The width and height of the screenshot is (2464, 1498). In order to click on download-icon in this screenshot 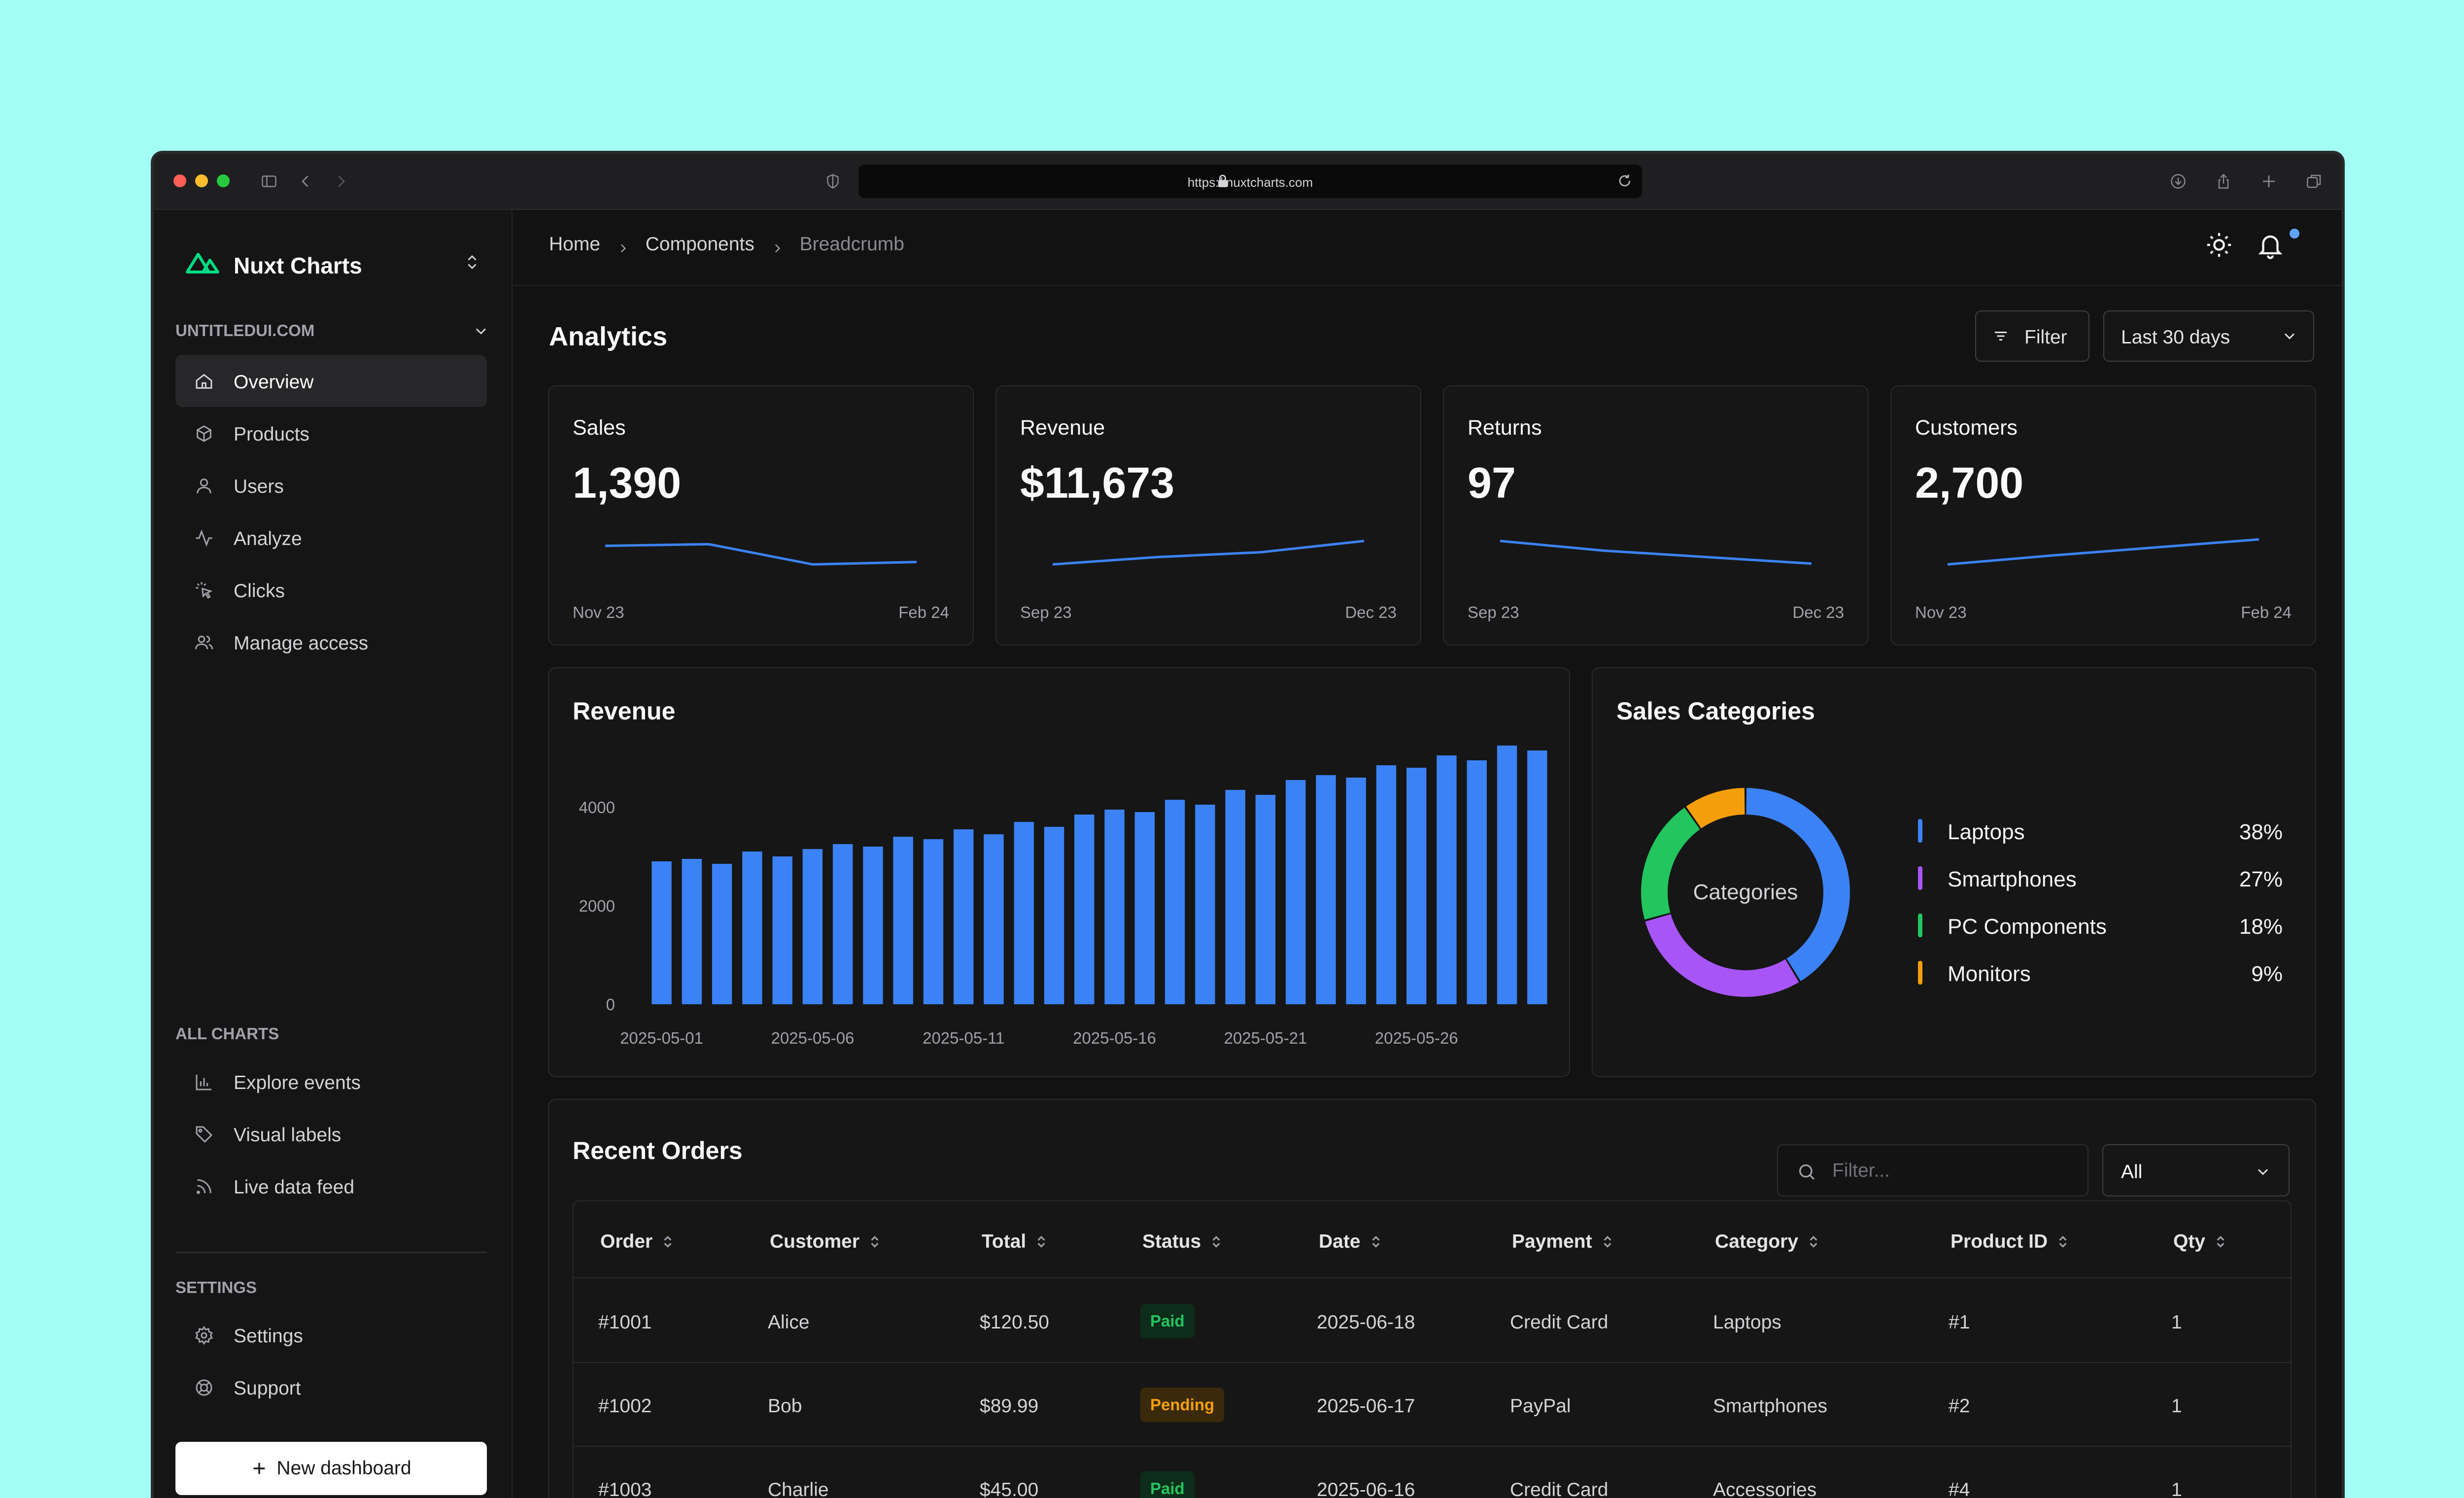, I will do `click(2178, 181)`.